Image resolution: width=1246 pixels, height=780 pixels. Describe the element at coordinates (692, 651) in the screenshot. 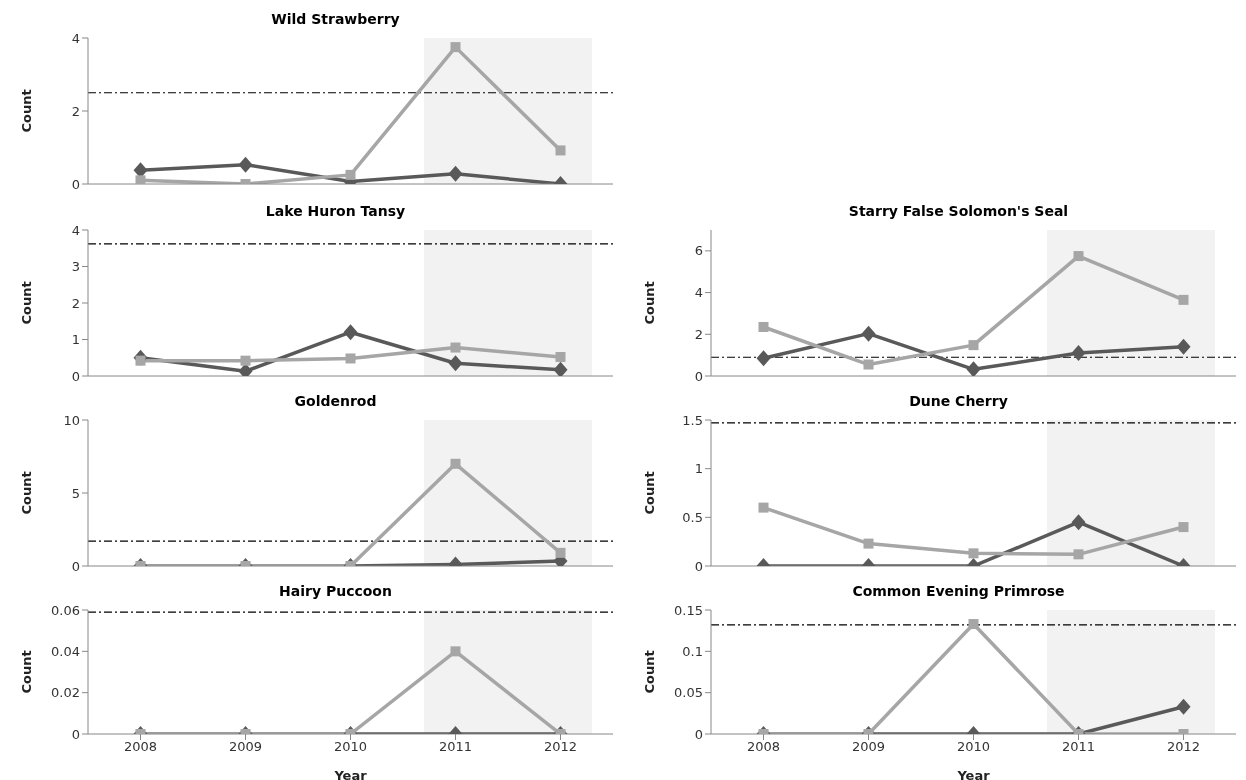

I see `y-tick-label: 0.1` at that location.